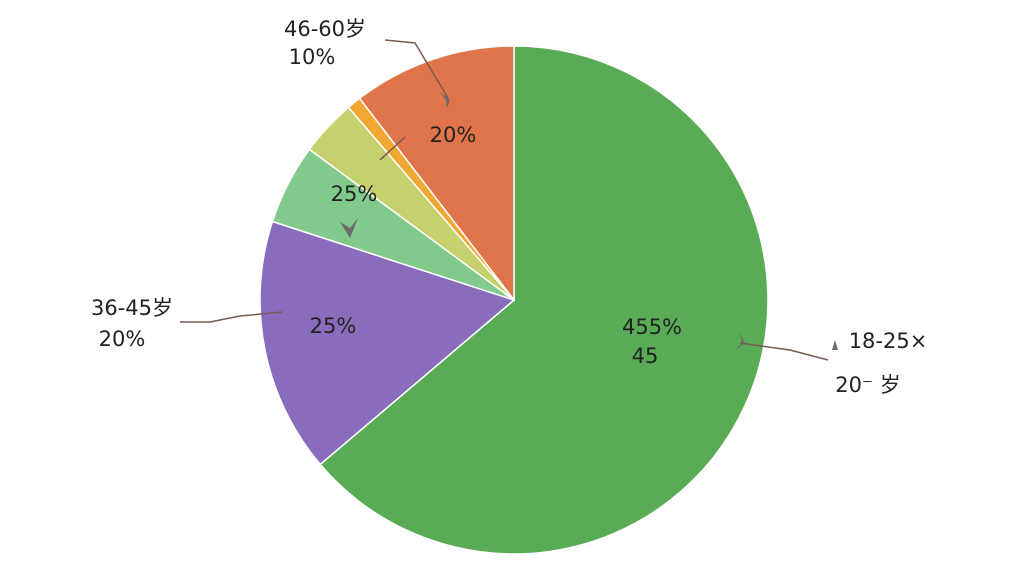 The width and height of the screenshot is (1024, 576). Describe the element at coordinates (312, 57) in the screenshot. I see `annotation: 10%` at that location.